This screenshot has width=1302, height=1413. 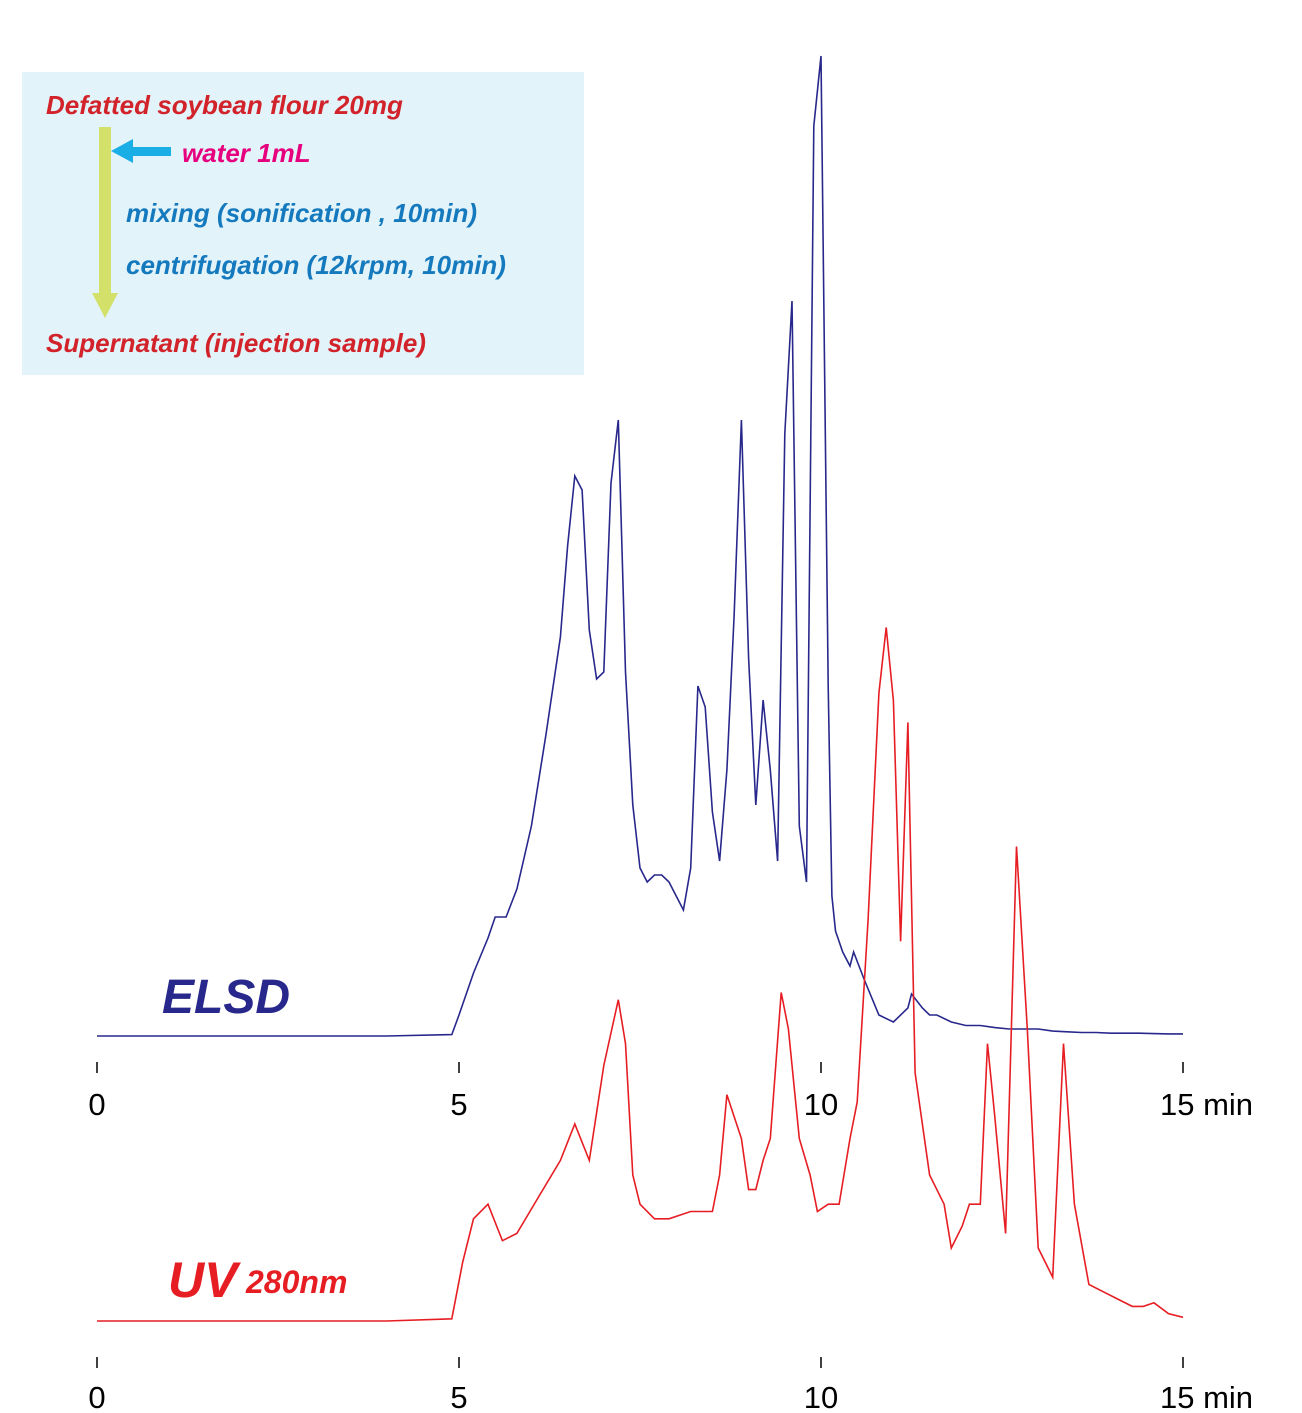 What do you see at coordinates (204, 1280) in the screenshot?
I see `uv-trace-label: UV` at bounding box center [204, 1280].